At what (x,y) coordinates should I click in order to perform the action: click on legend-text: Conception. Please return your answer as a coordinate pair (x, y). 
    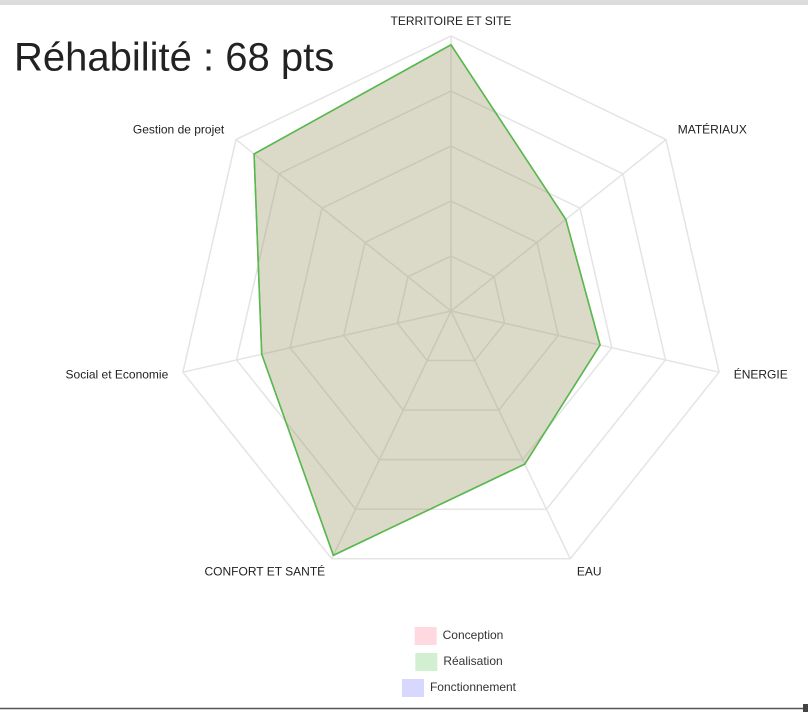
    Looking at the image, I should click on (473, 635).